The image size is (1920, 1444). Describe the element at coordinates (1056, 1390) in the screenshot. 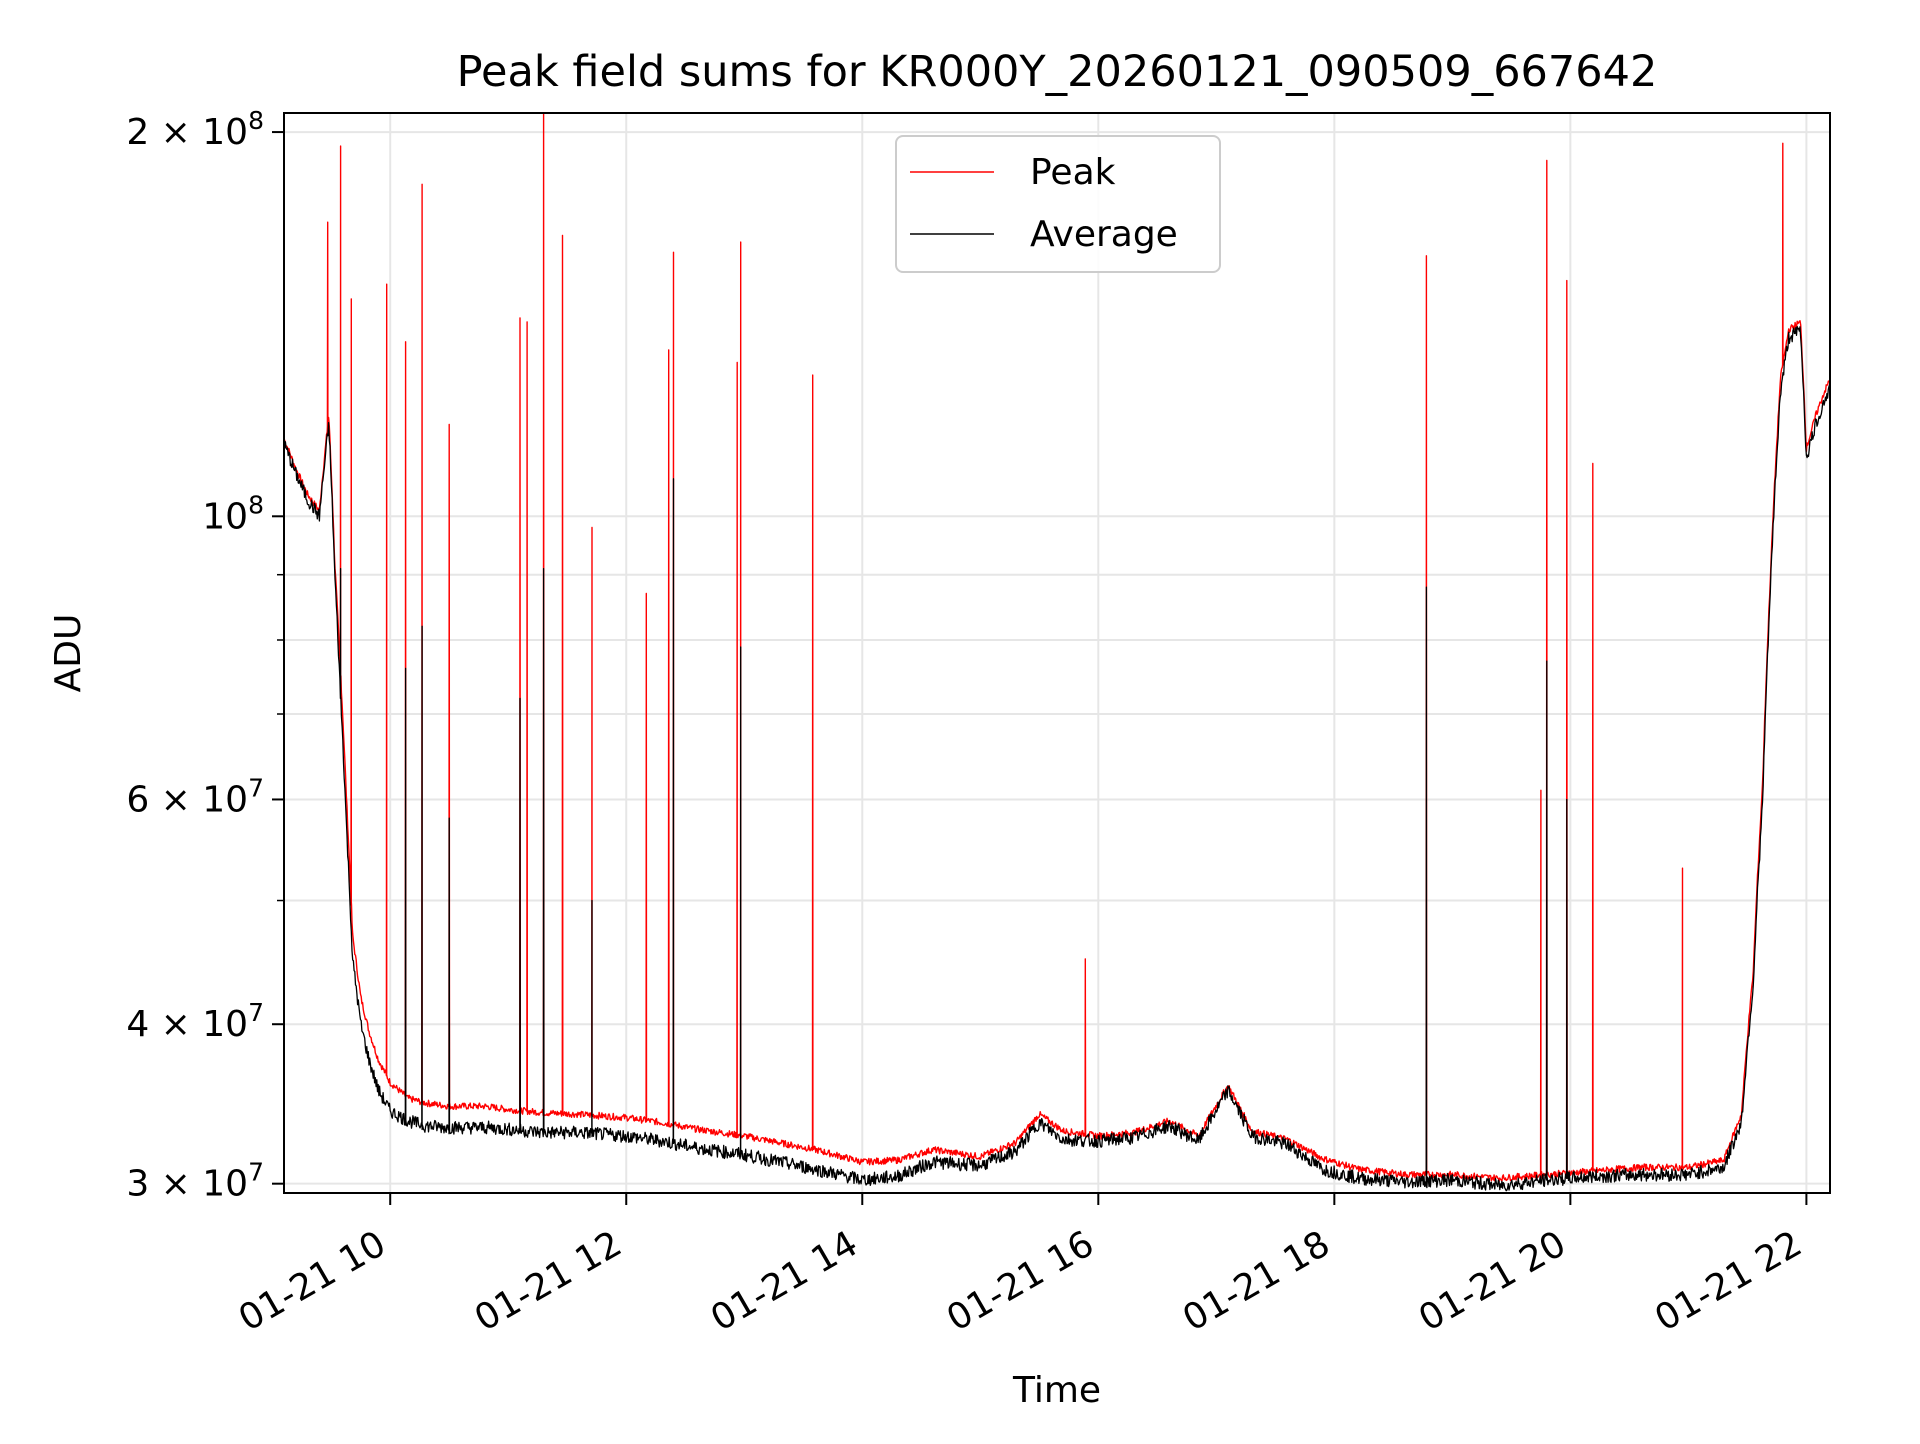

I see `x-axis-label: Time` at that location.